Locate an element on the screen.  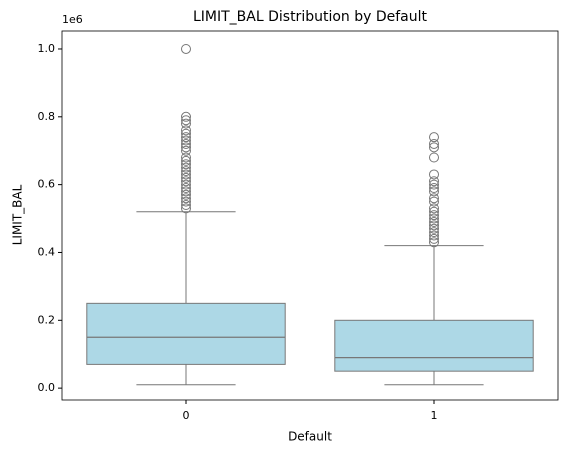
y-tick-label: 0.0 is located at coordinates (47, 387).